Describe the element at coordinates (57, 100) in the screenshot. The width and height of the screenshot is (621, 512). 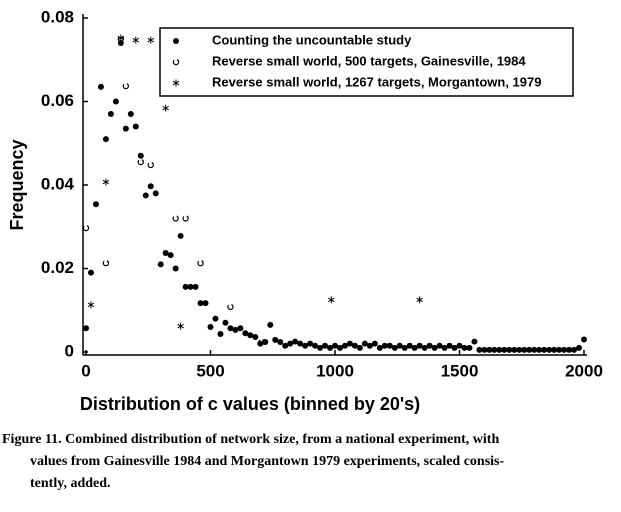
I see `y-tick-label: 0.06` at that location.